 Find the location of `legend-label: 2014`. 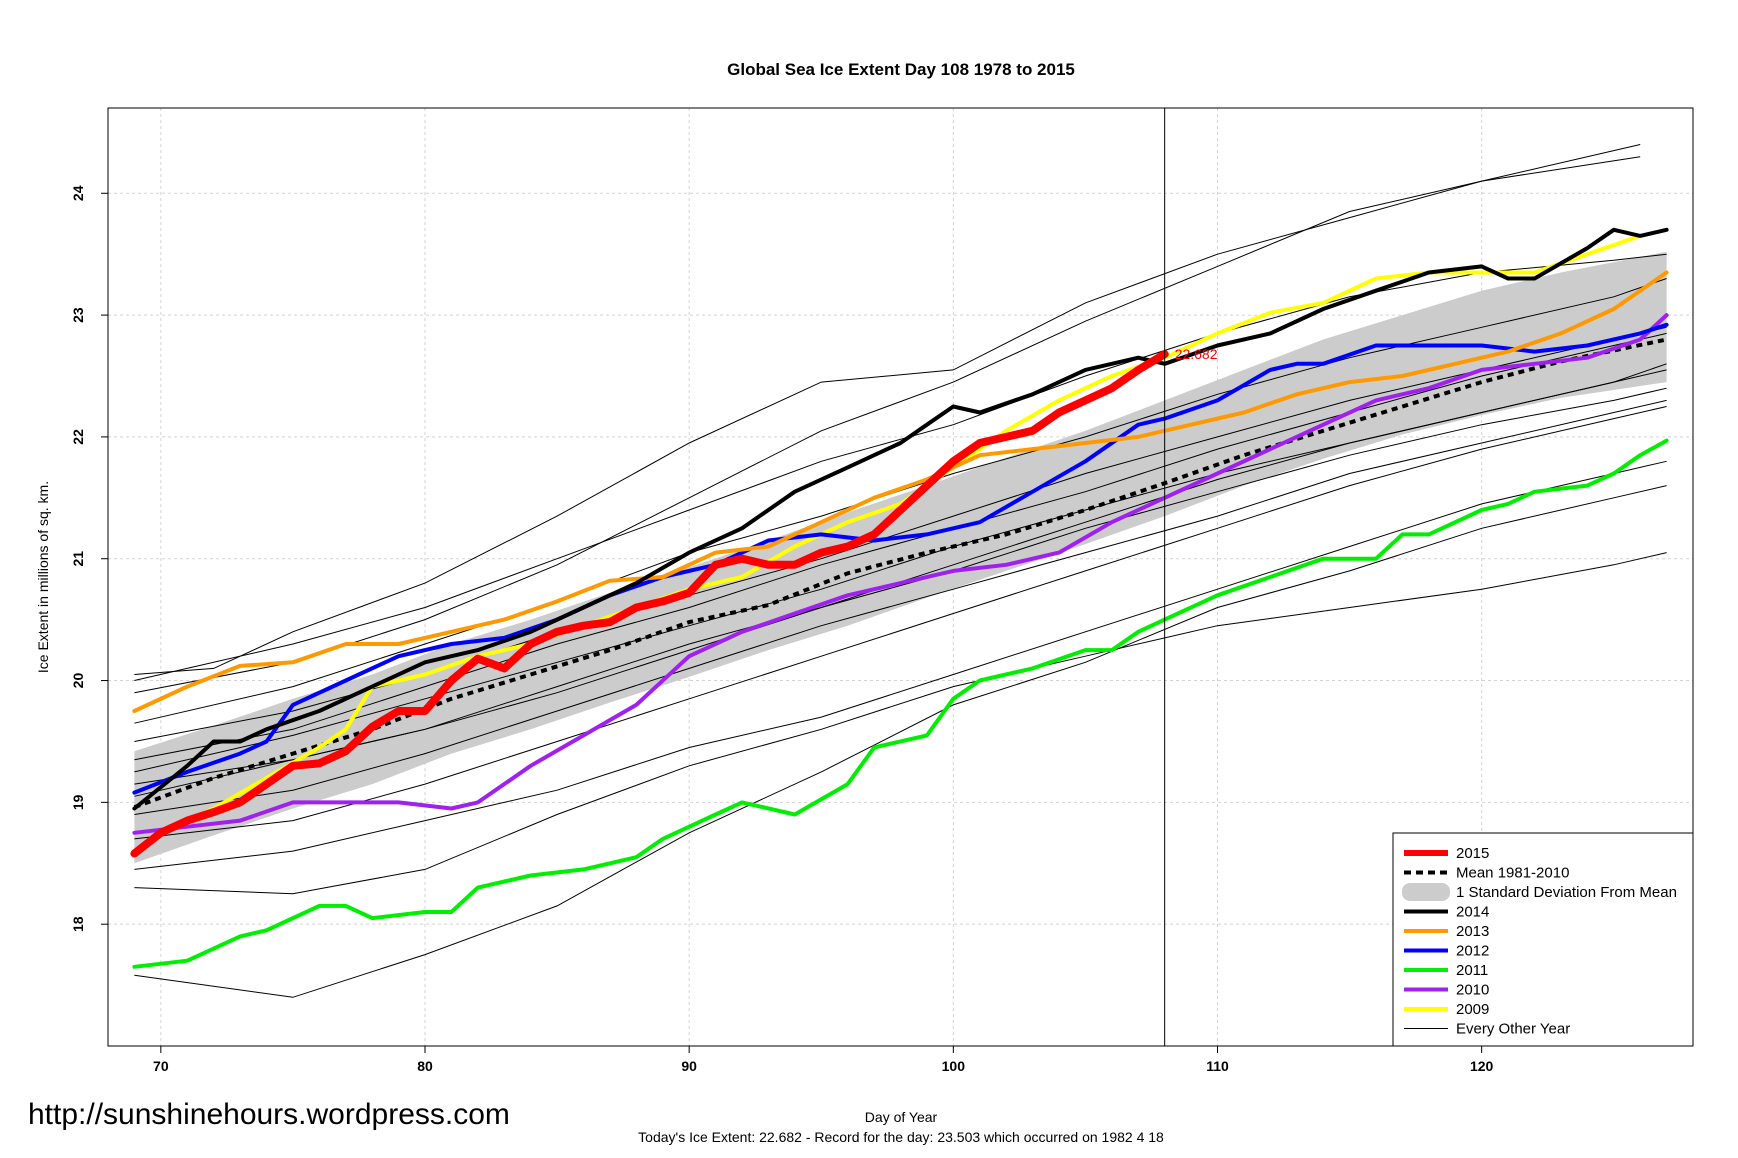

legend-label: 2014 is located at coordinates (1472, 912).